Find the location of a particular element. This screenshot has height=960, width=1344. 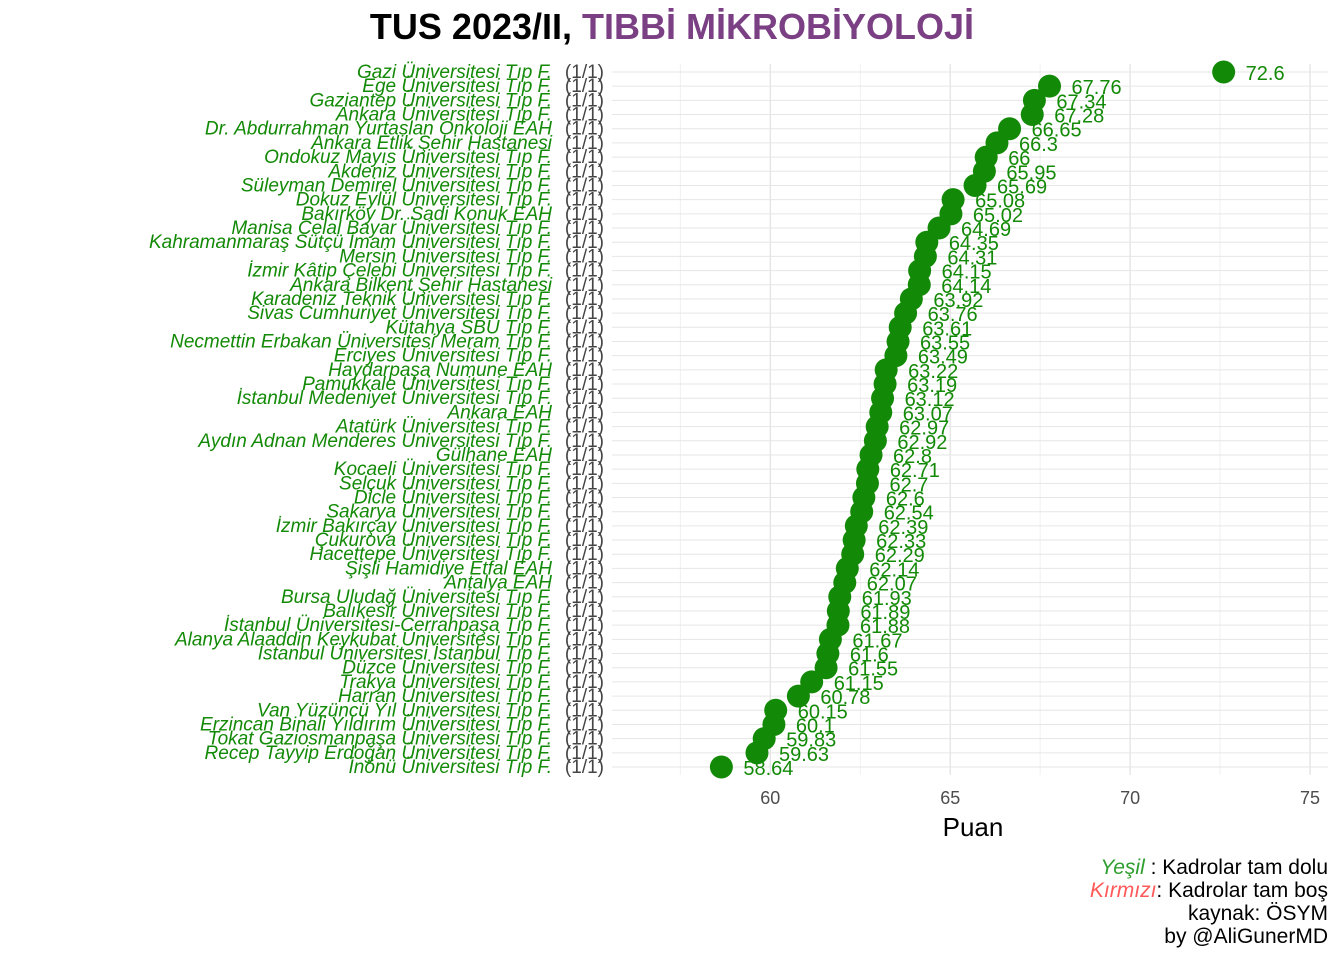

y-tick-label: Trakya Üniversitesi Tıp F. is located at coordinates (445, 682).